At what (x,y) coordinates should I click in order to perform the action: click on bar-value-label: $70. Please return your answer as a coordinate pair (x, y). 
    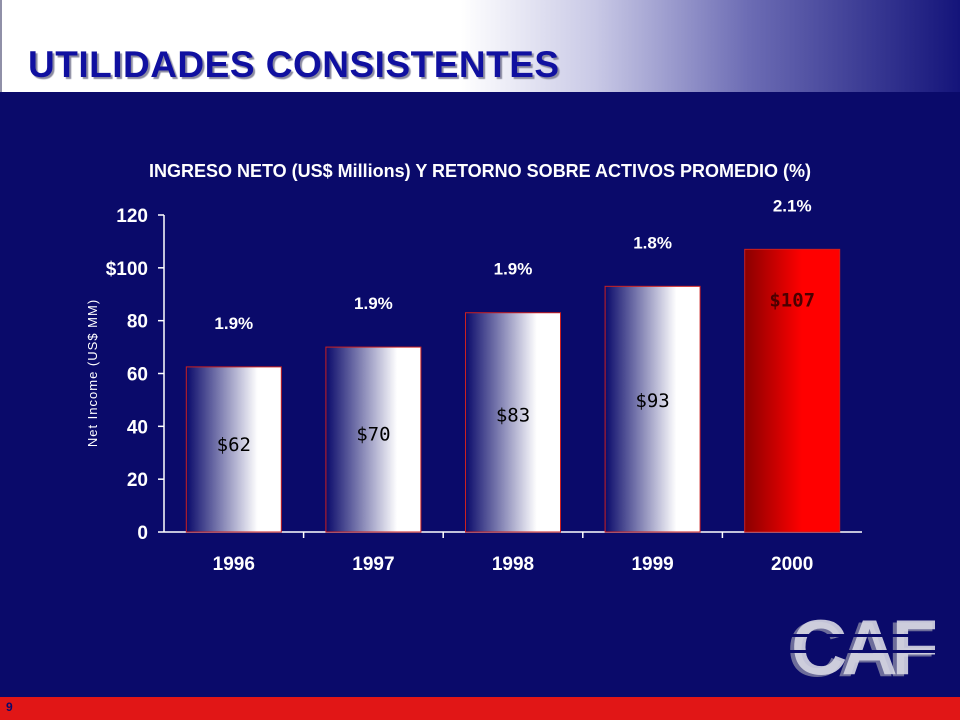
    Looking at the image, I should click on (373, 434).